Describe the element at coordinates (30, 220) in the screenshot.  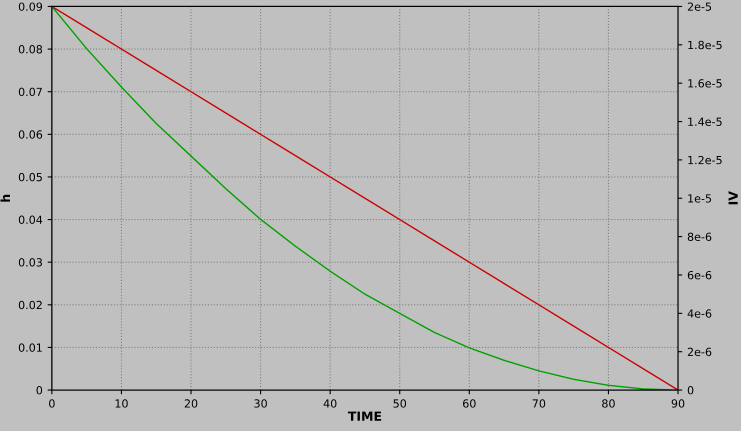
I see `y-tick-label: 0.04` at that location.